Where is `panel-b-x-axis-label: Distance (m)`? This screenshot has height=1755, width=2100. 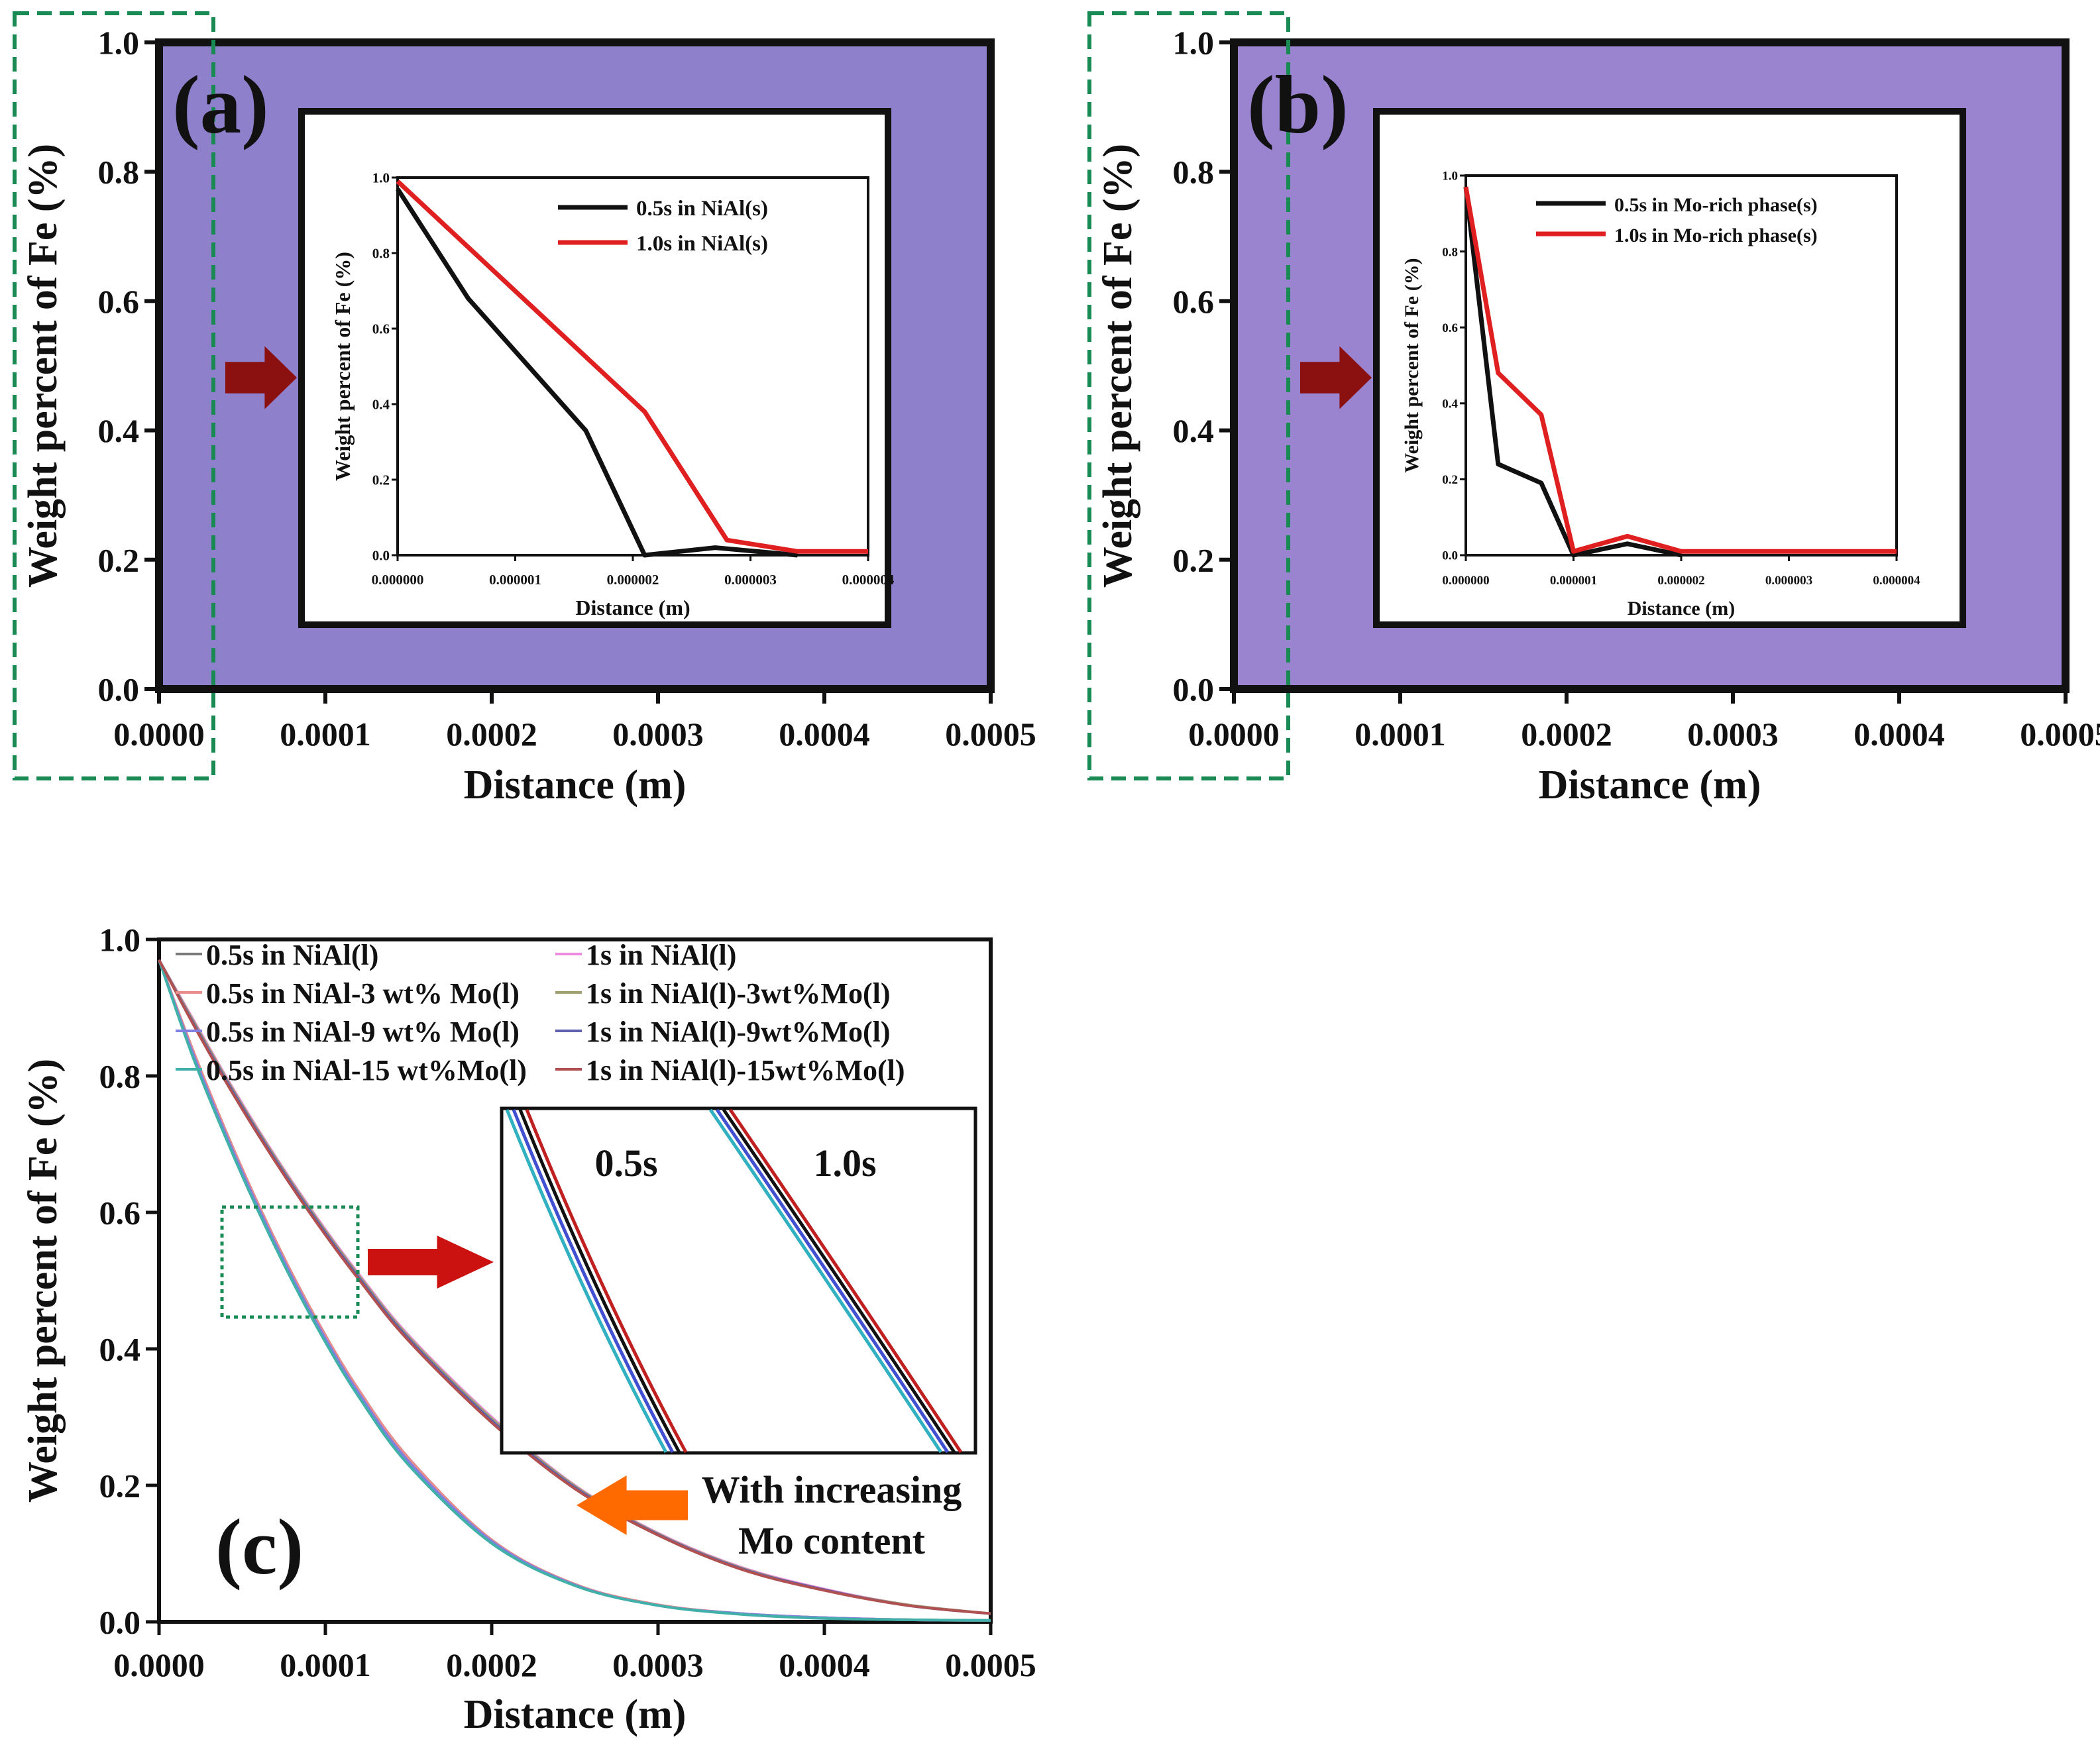
panel-b-x-axis-label: Distance (m) is located at coordinates (1650, 785).